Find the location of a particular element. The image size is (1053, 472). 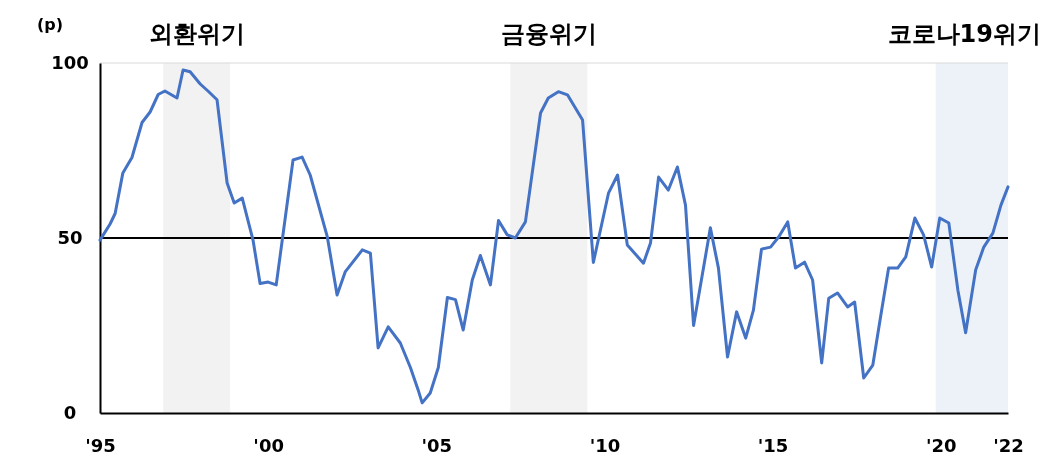

y-tick-label: 0 is located at coordinates (70, 413).